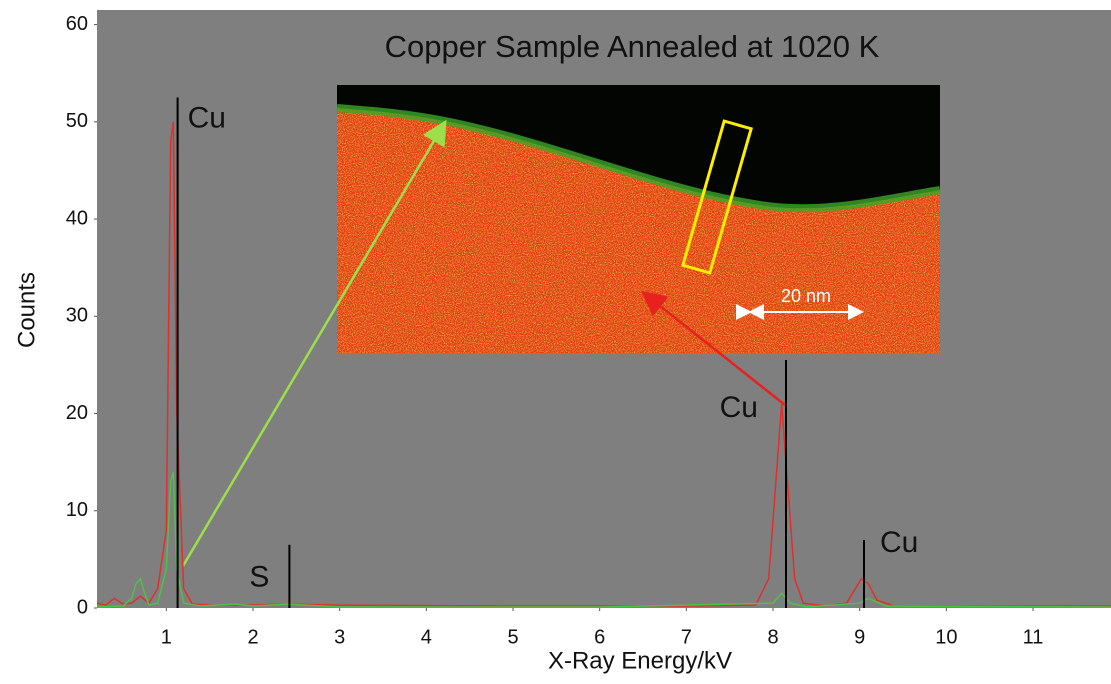  Describe the element at coordinates (713, 348) in the screenshot. I see `arrow` at that location.